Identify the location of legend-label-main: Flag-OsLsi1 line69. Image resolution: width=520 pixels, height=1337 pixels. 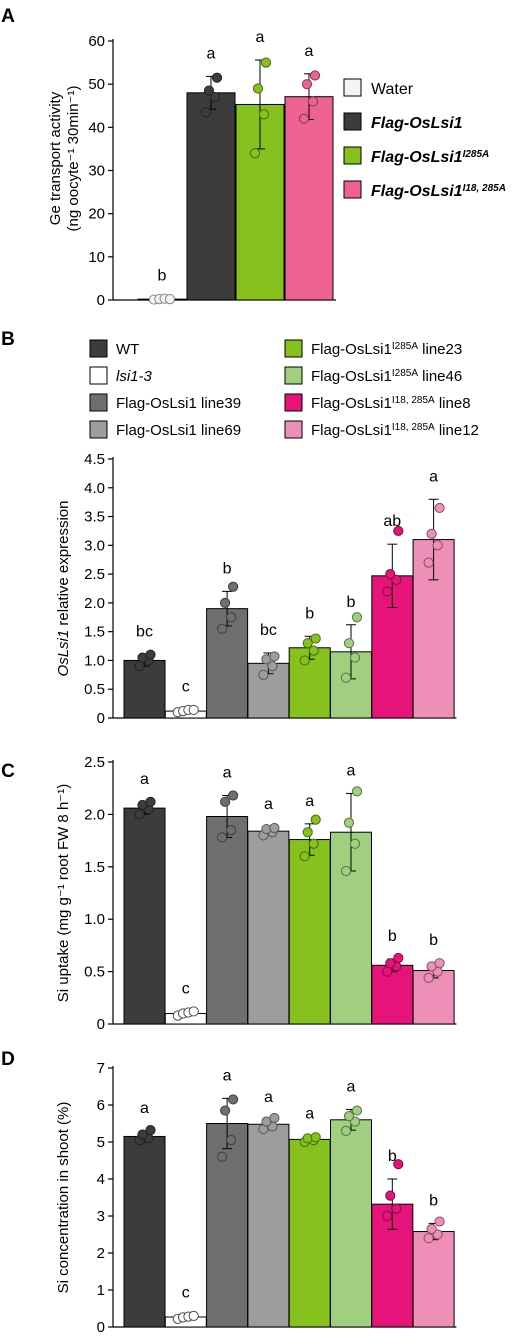
(178, 430).